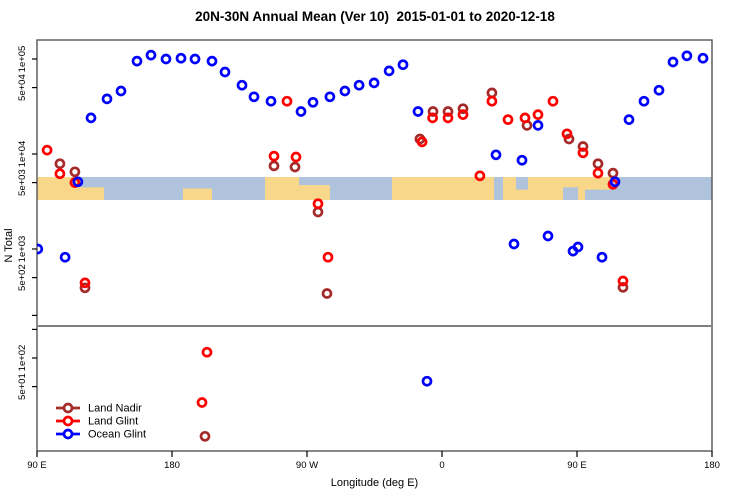  Describe the element at coordinates (68, 408) in the screenshot. I see `legend-marker-land-nadir` at that location.